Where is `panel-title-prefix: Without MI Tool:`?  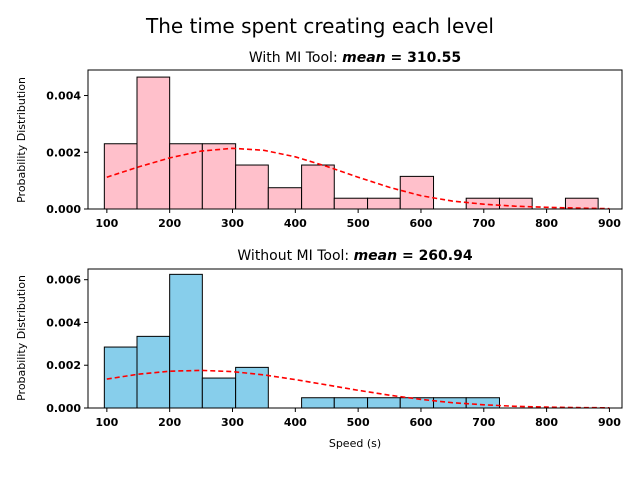
panel-title-prefix: Without MI Tool: is located at coordinates (295, 256).